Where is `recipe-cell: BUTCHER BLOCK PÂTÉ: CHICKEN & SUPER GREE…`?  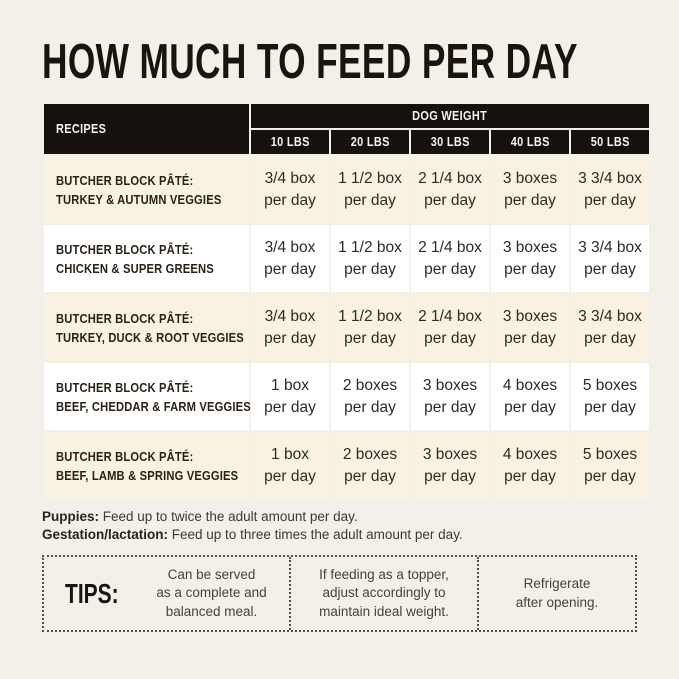 recipe-cell: BUTCHER BLOCK PÂTÉ: CHICKEN & SUPER GREE… is located at coordinates (146, 258).